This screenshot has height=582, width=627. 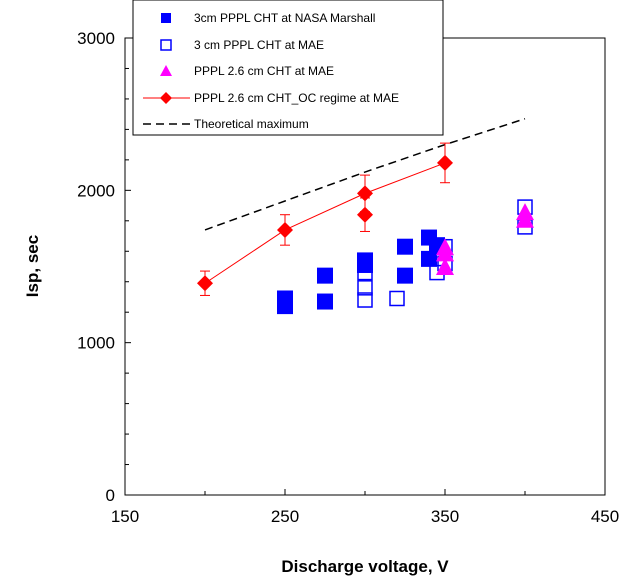 What do you see at coordinates (125, 516) in the screenshot?
I see `x-tick-label: 150` at bounding box center [125, 516].